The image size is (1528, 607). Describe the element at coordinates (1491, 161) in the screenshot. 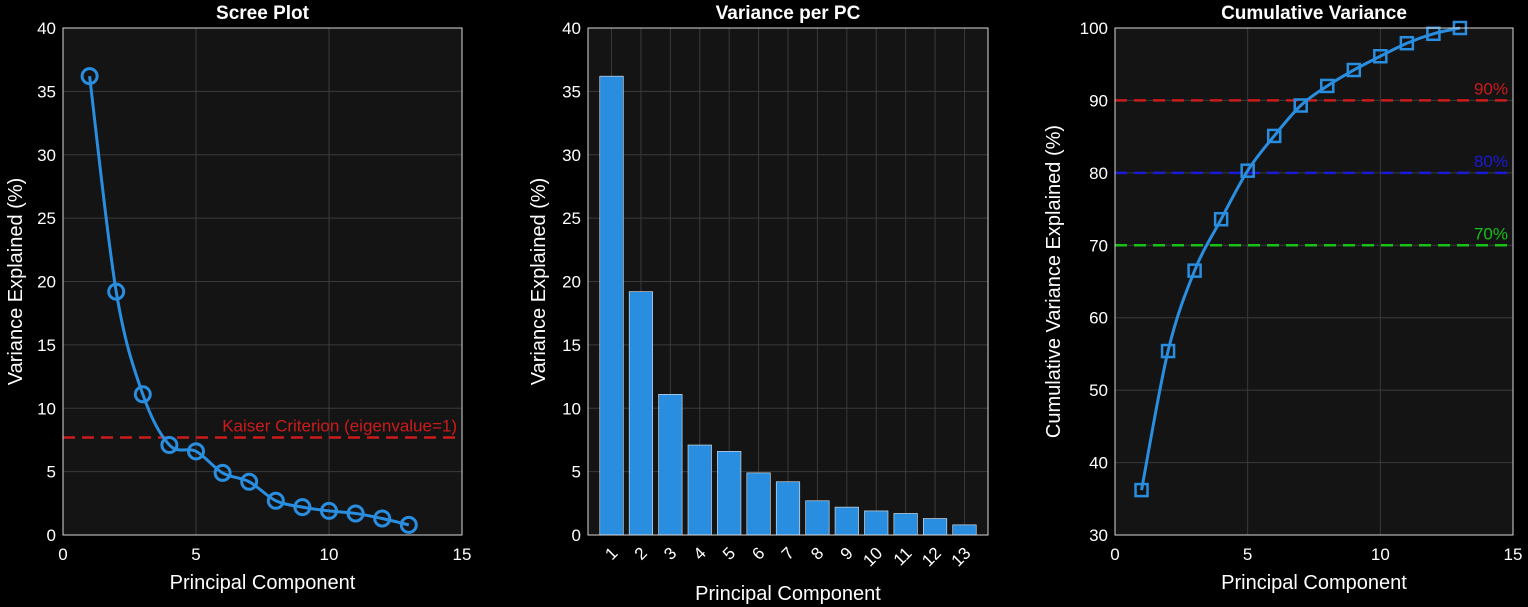

I see `threshold-label-80: 80%` at that location.